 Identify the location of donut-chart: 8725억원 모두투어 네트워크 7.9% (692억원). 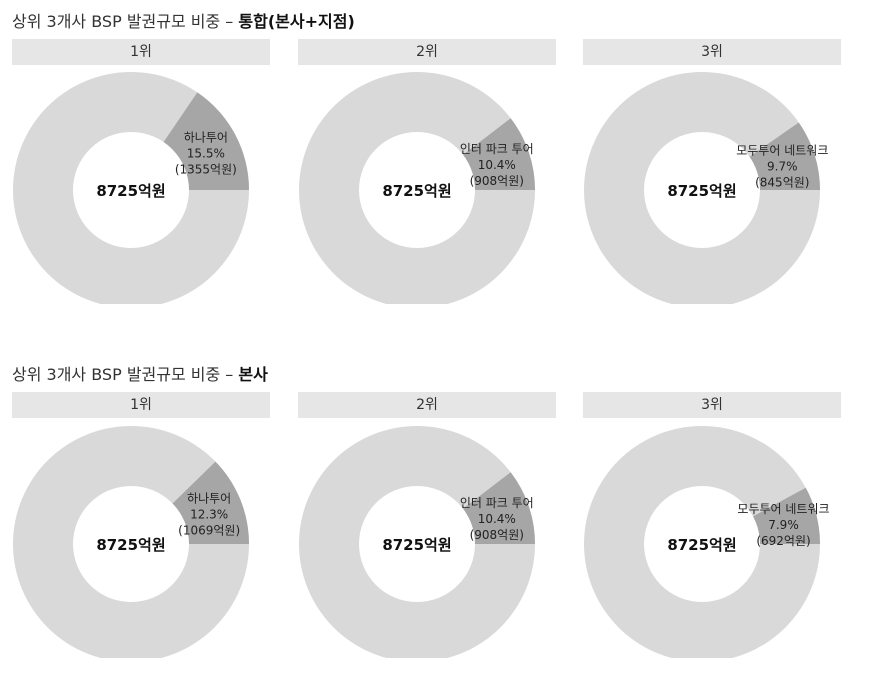
(712, 544).